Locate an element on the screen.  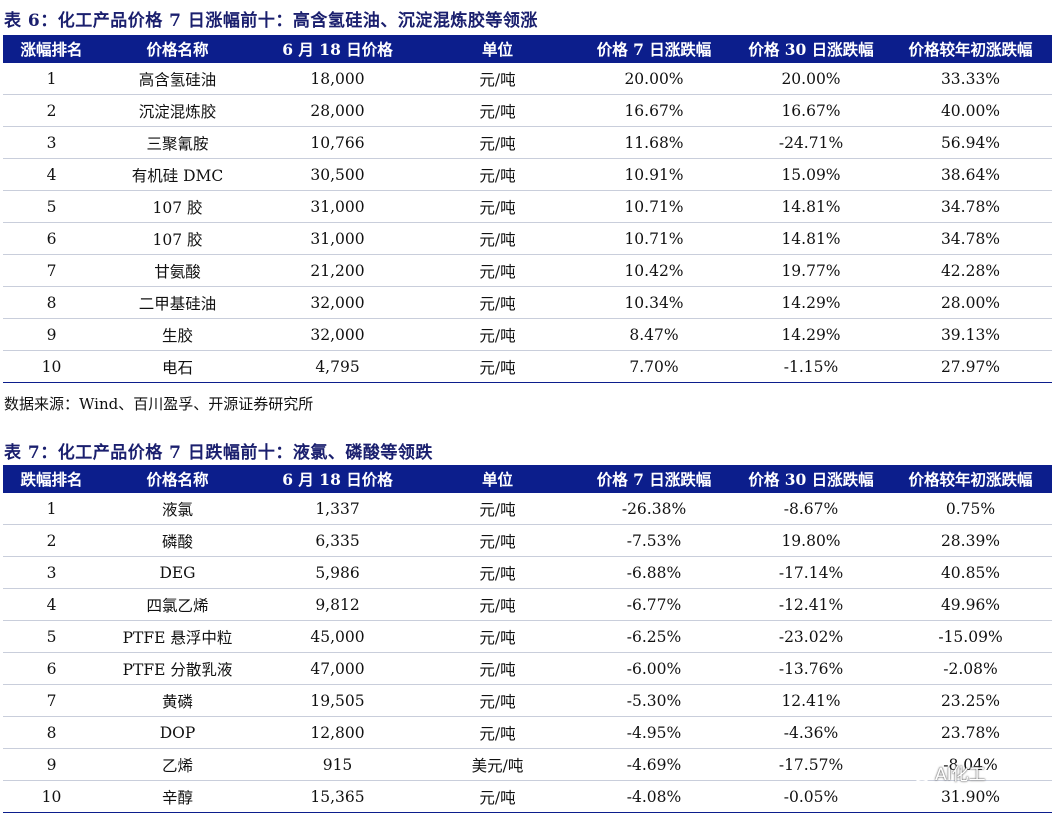
table-cell: -6.77% is located at coordinates (654, 604).